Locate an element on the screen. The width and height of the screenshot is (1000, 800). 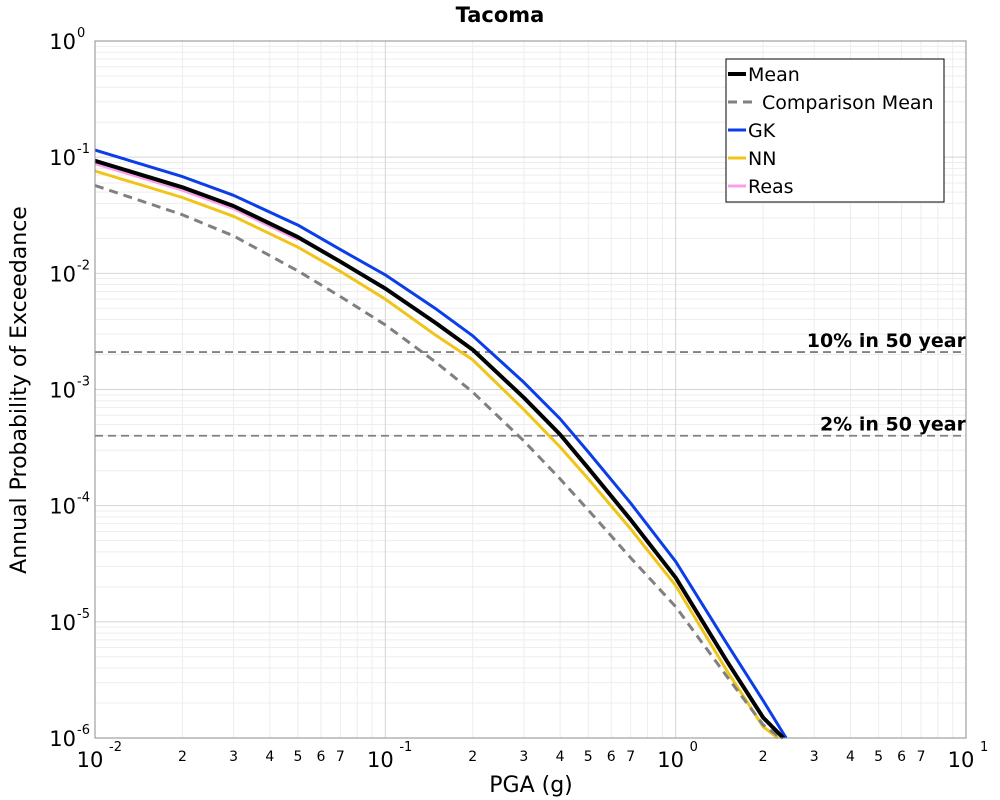
legend-label-gk: GK is located at coordinates (762, 131).